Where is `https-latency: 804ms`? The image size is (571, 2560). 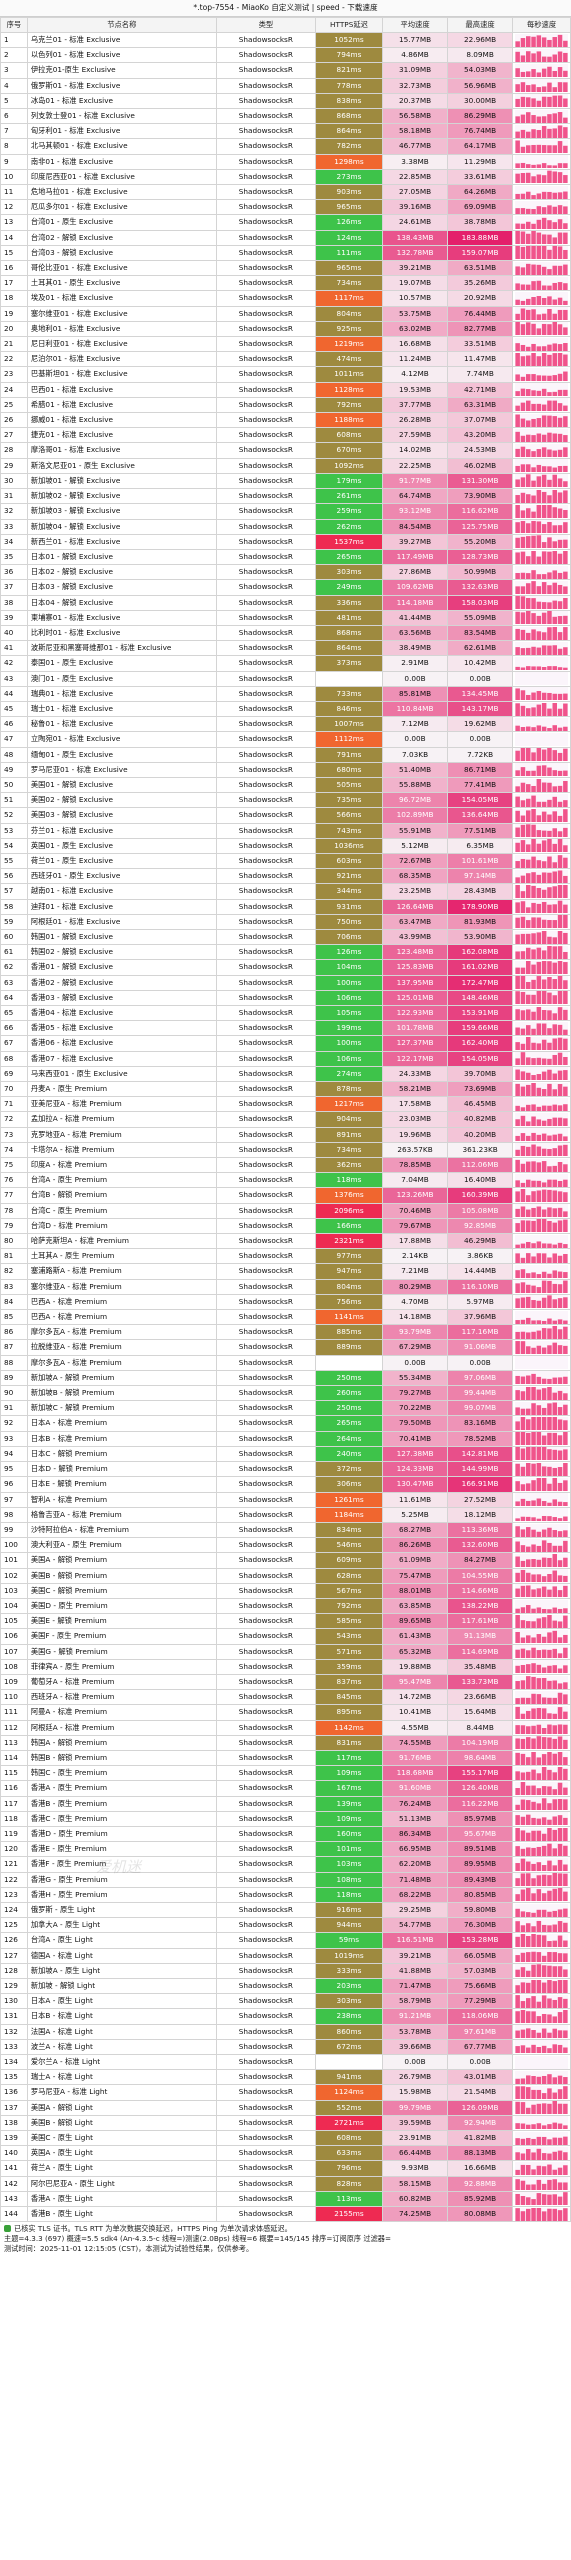
https-latency: 804ms is located at coordinates (349, 313).